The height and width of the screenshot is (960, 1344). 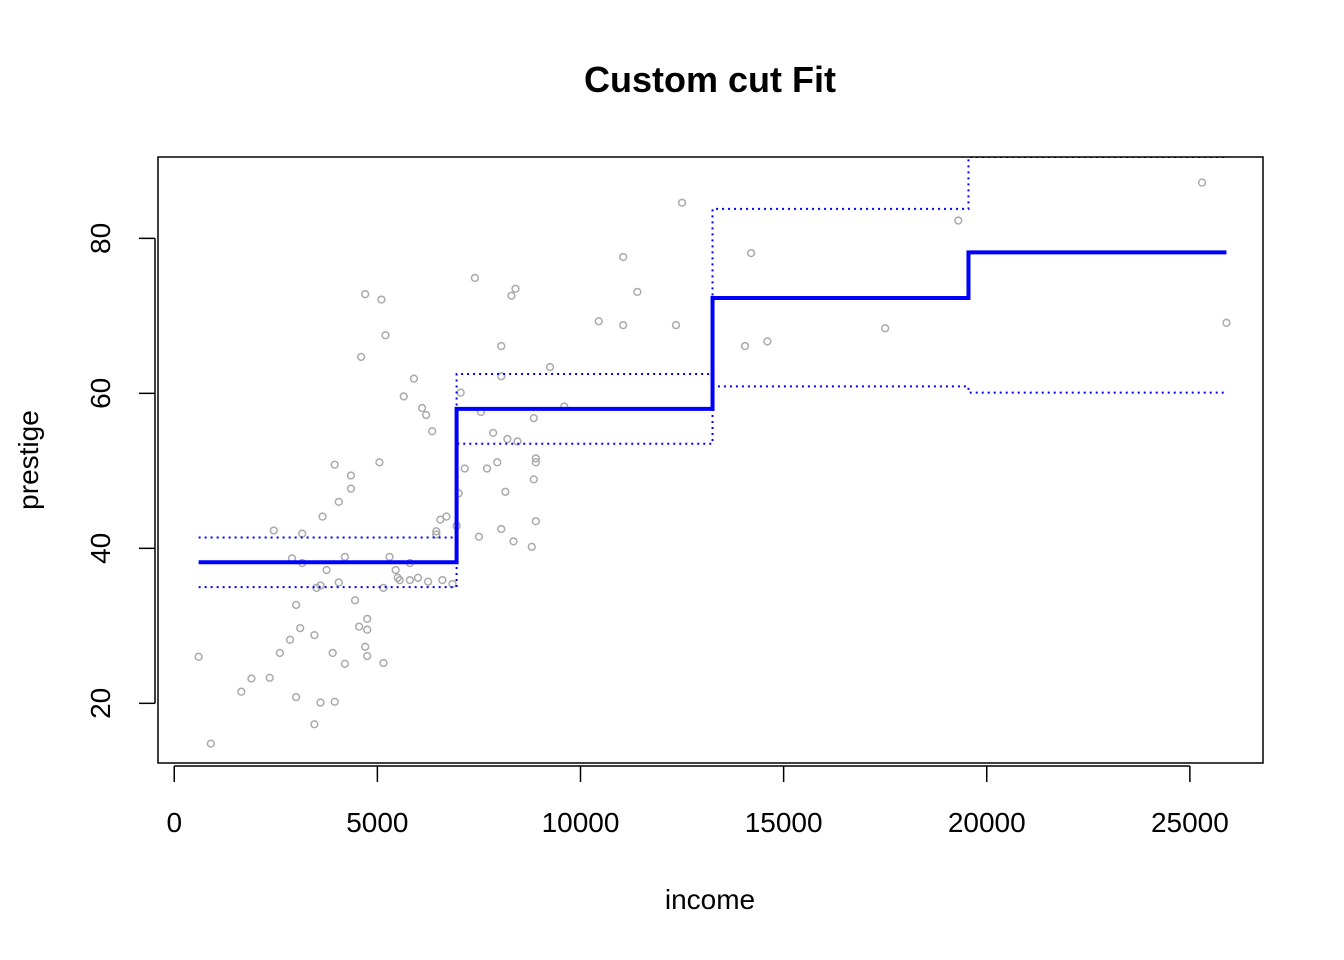 What do you see at coordinates (100, 548) in the screenshot?
I see `y-tick-label: 40` at bounding box center [100, 548].